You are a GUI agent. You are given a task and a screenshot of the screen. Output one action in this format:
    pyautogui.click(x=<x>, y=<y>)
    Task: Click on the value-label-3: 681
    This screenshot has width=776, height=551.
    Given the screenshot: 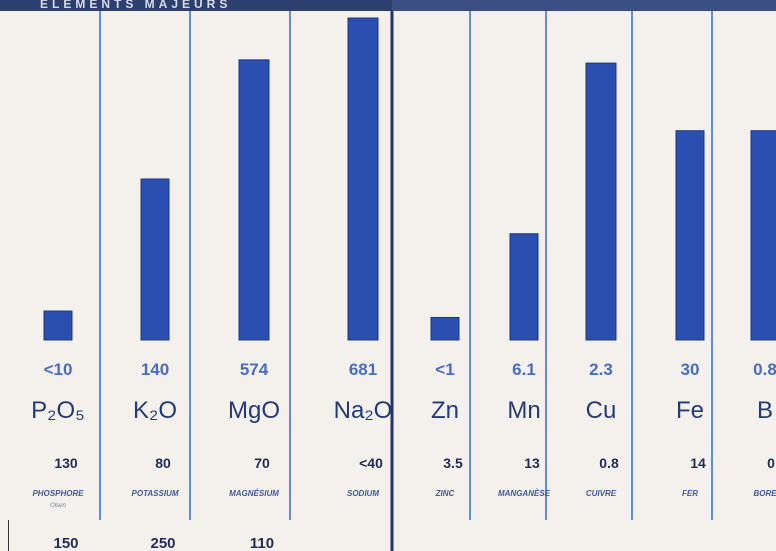 What is the action you would take?
    pyautogui.click(x=363, y=369)
    